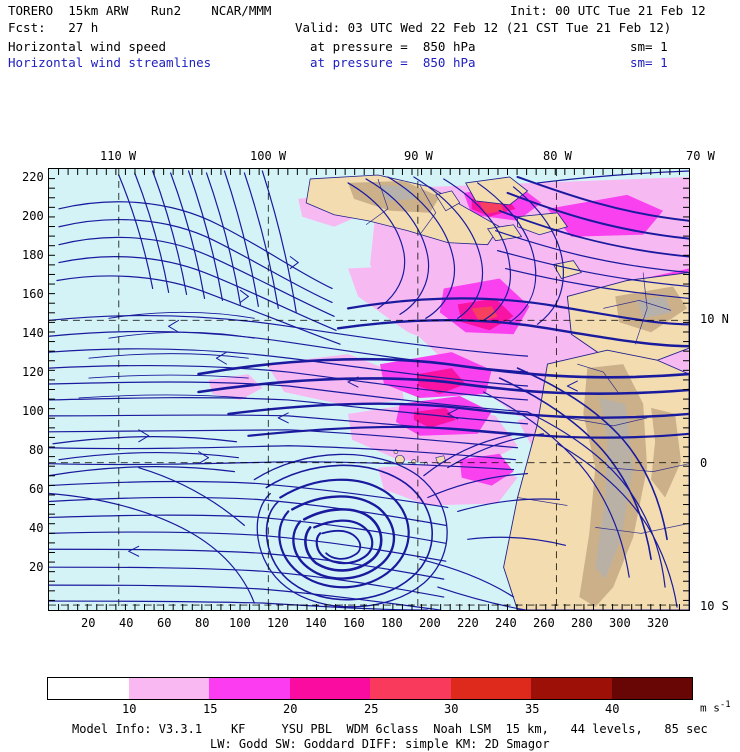 This screenshot has height=752, width=740. Describe the element at coordinates (451, 709) in the screenshot. I see `colorbar-tick-30: 30` at that location.